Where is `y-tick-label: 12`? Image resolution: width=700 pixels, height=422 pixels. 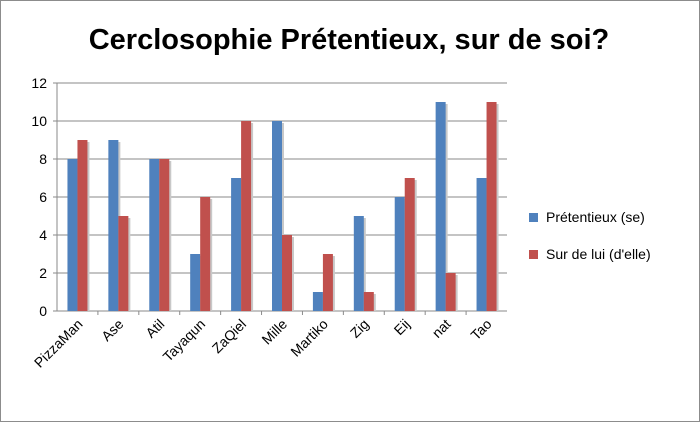
y-tick-label: 12 is located at coordinates (39, 83).